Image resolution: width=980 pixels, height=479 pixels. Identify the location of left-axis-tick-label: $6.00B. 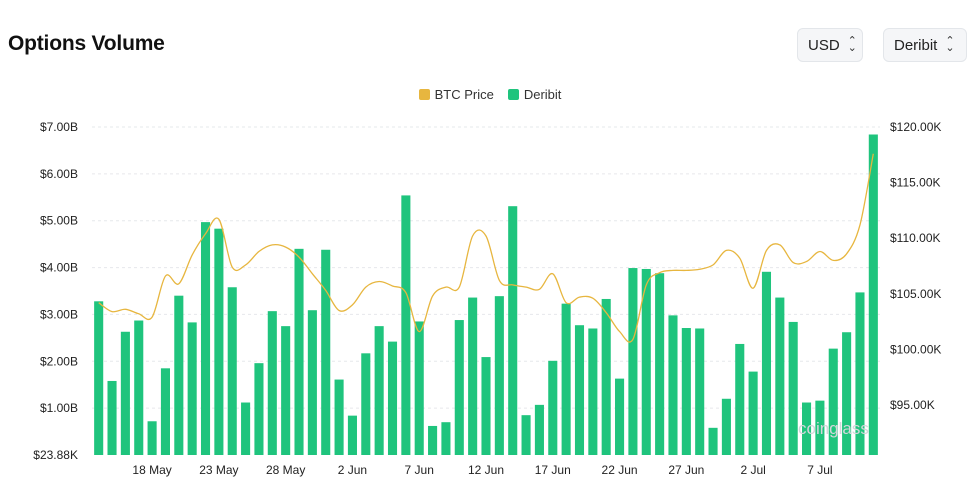
(59, 174).